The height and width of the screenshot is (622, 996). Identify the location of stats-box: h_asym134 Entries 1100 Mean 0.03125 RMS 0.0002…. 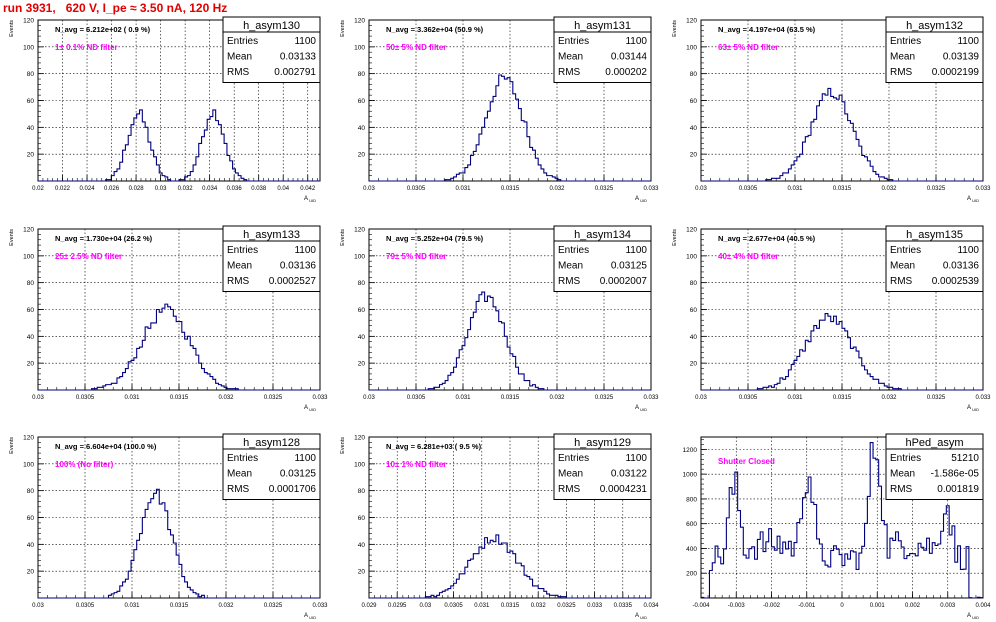
(602, 258).